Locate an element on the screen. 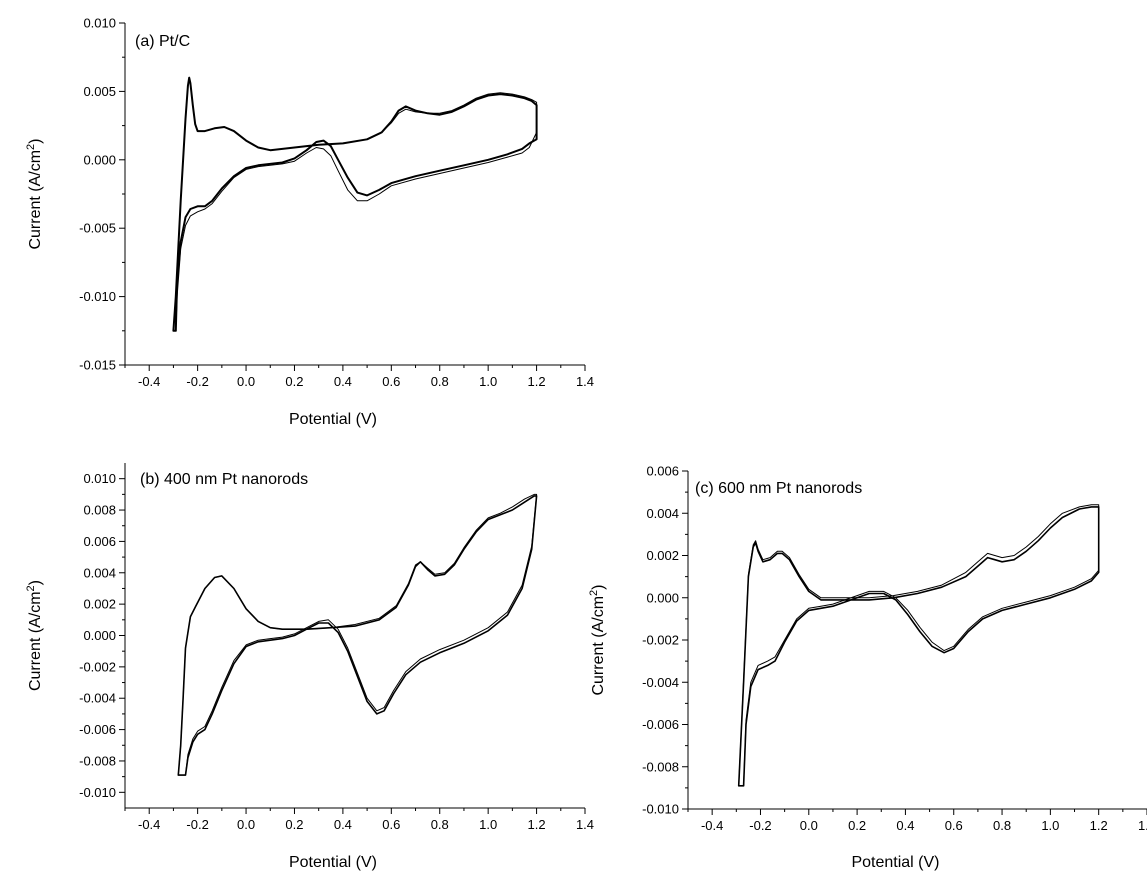  y-tick-label: -0.015 is located at coordinates (97, 365).